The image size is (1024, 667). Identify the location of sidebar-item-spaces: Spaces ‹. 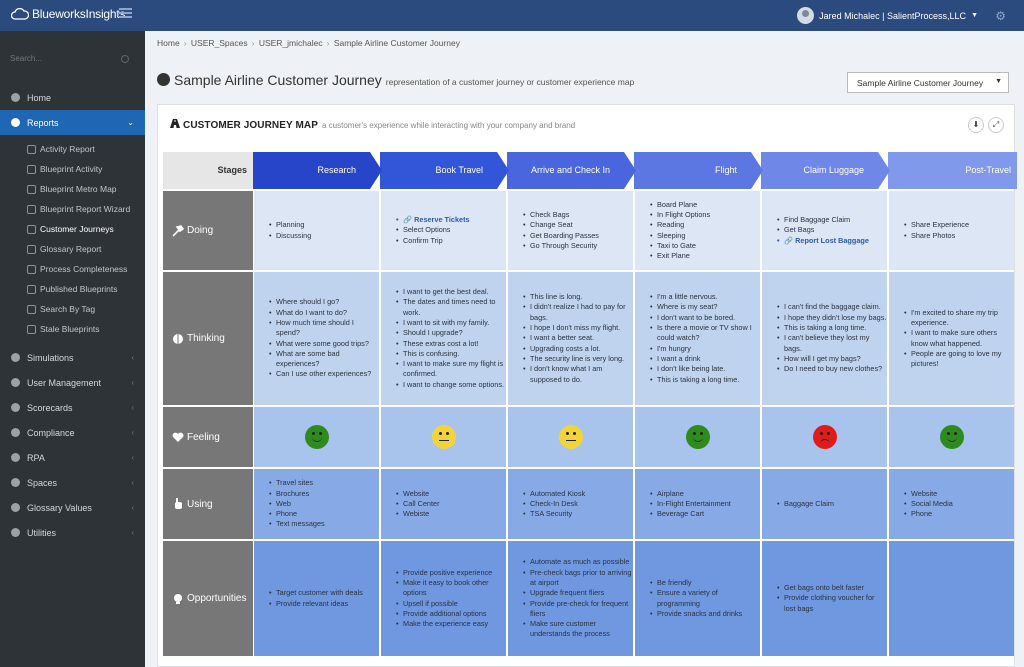
(72, 482).